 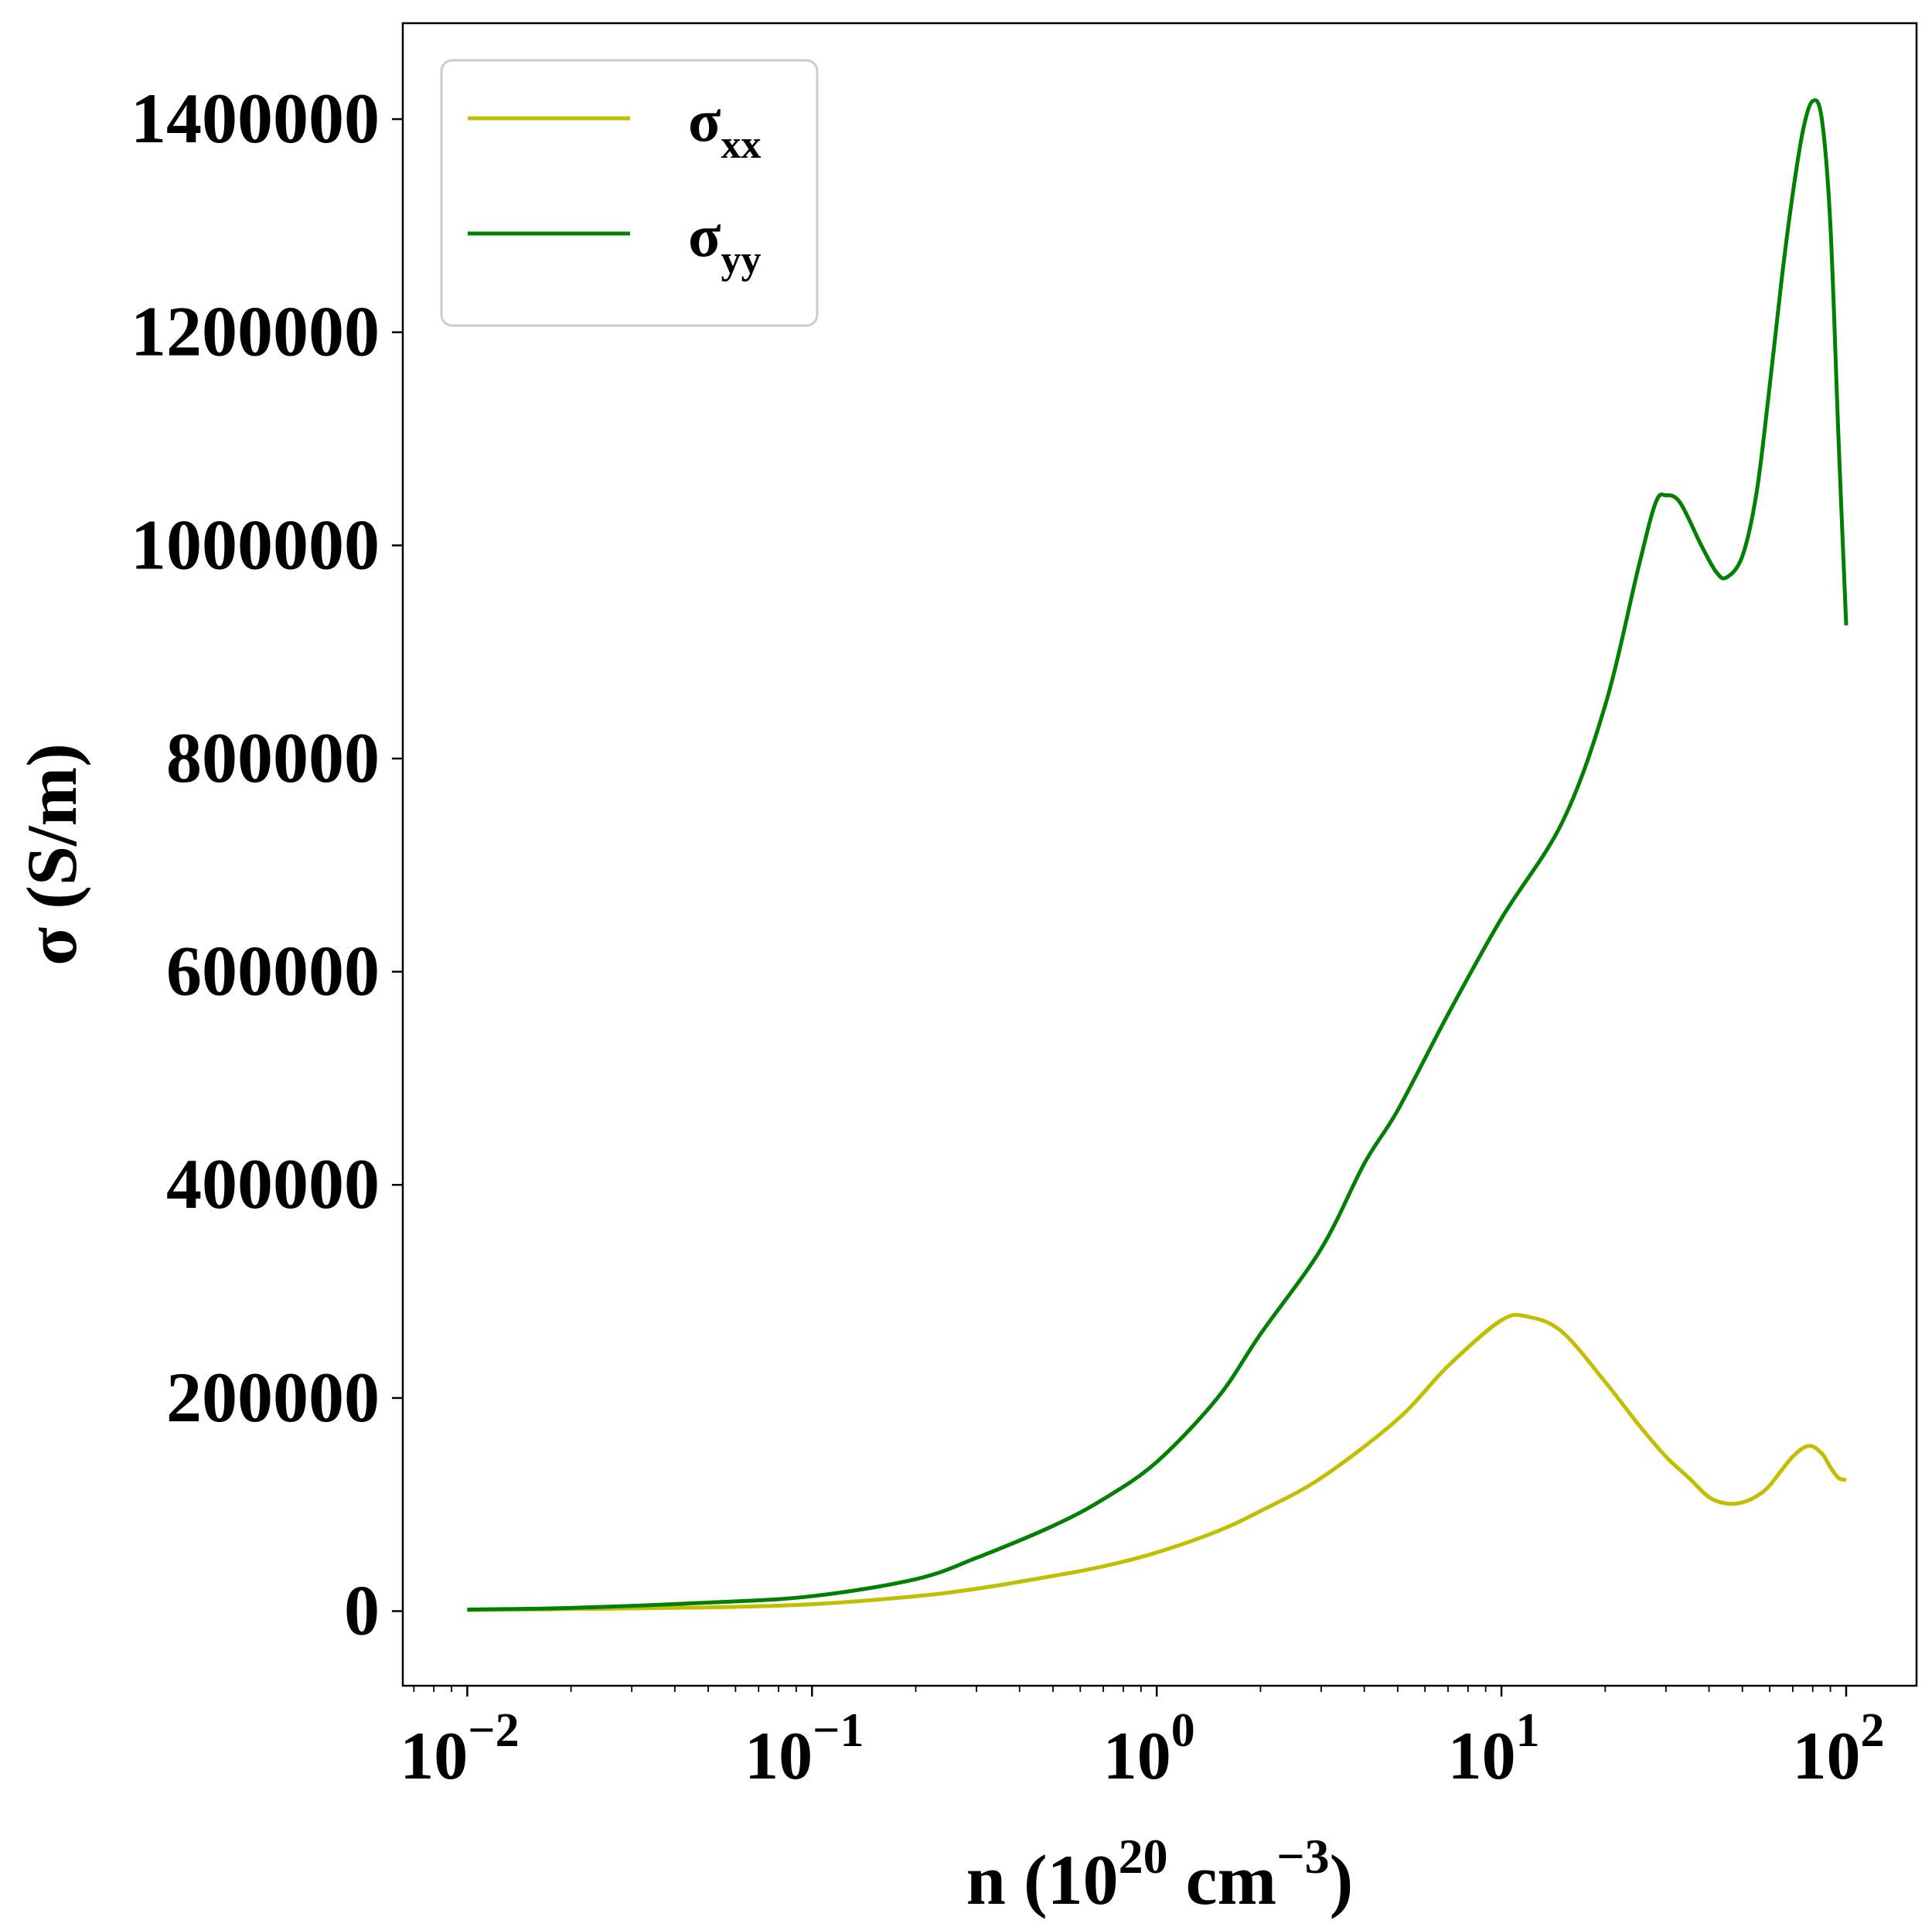 I want to click on x-tick-label: 10¹, so click(x=1494, y=1749).